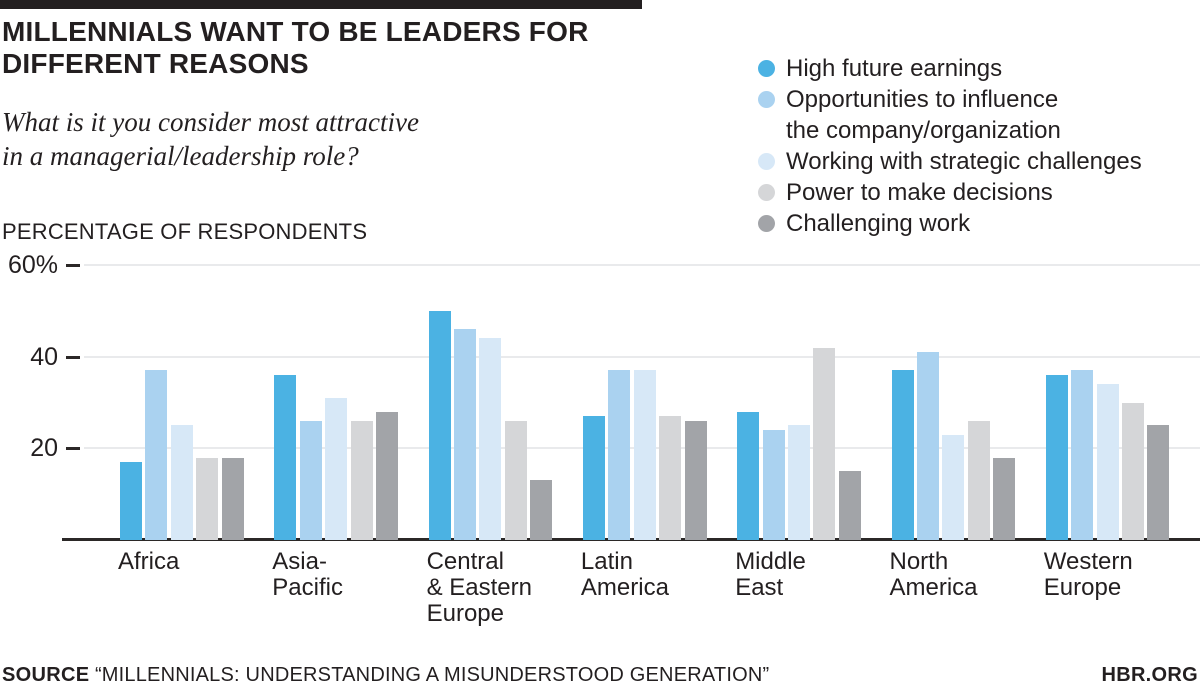 This screenshot has width=1200, height=693. I want to click on x-axis-line, so click(631, 539).